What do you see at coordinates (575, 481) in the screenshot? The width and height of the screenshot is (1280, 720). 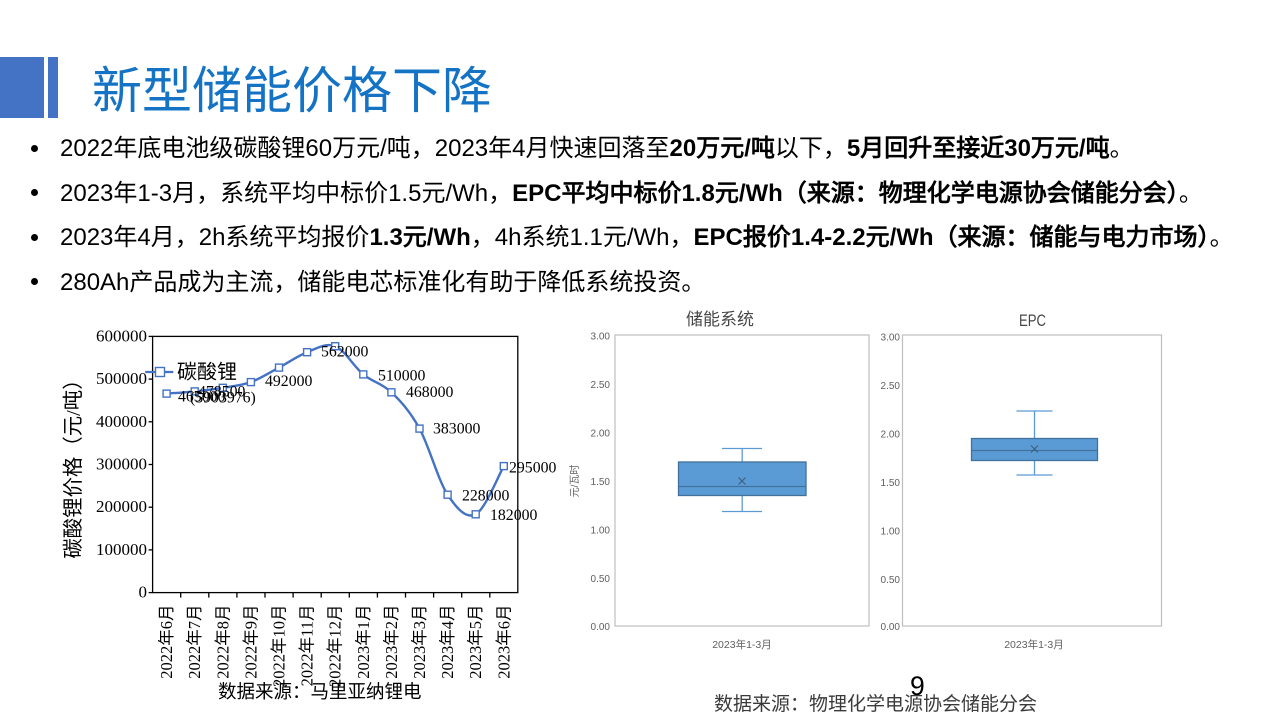 I see `svg-text: 元/瓦时` at bounding box center [575, 481].